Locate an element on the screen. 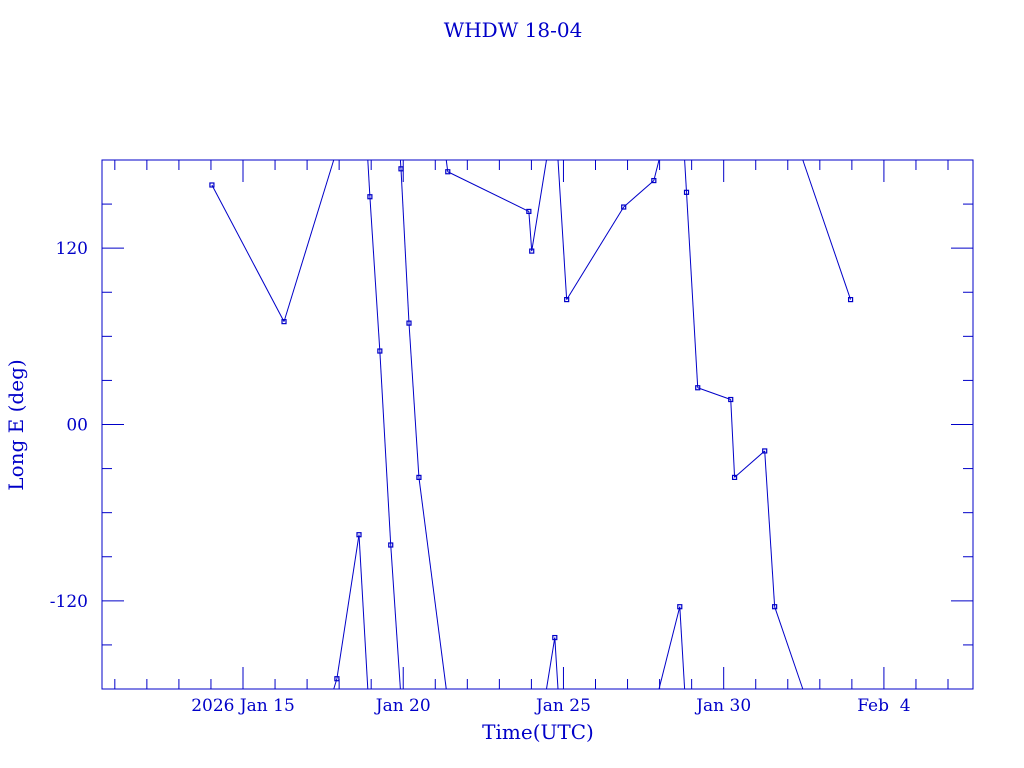 Image resolution: width=1024 pixels, height=768 pixels. x-tick-label: Jan 25 is located at coordinates (562, 706).